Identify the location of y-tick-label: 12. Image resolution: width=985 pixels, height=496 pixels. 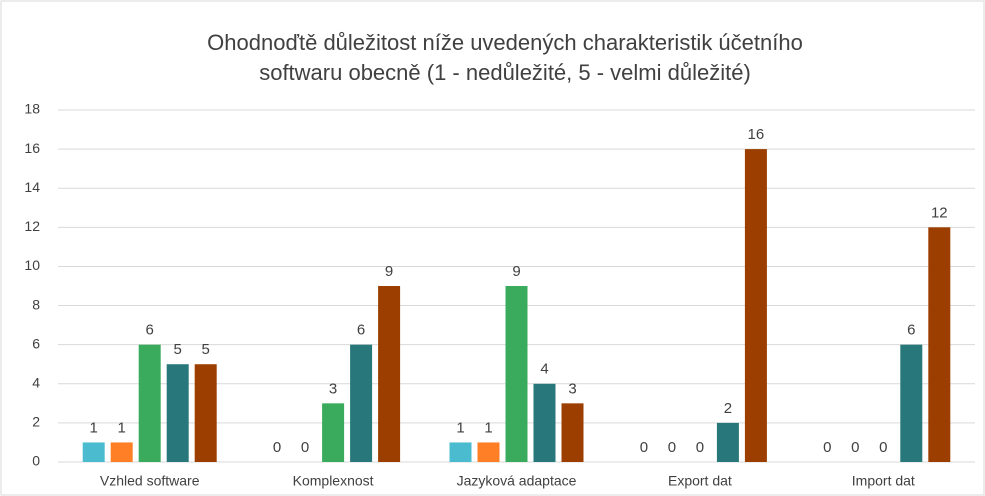
(32, 226).